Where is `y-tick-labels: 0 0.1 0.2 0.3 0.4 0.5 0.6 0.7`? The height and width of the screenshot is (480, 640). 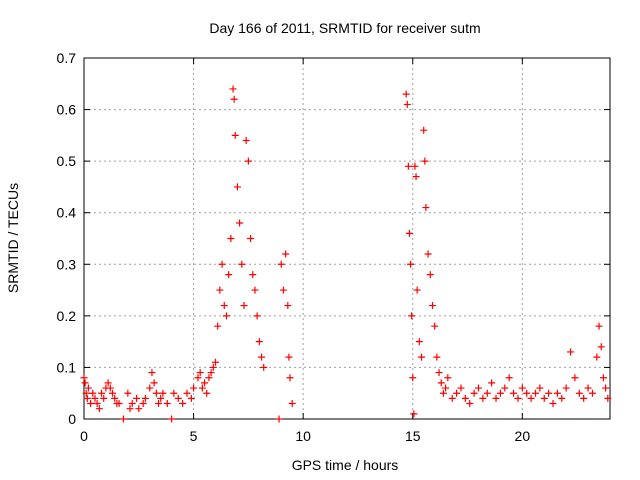 y-tick-labels: 0 0.1 0.2 0.3 0.4 0.5 0.6 0.7 is located at coordinates (67, 238).